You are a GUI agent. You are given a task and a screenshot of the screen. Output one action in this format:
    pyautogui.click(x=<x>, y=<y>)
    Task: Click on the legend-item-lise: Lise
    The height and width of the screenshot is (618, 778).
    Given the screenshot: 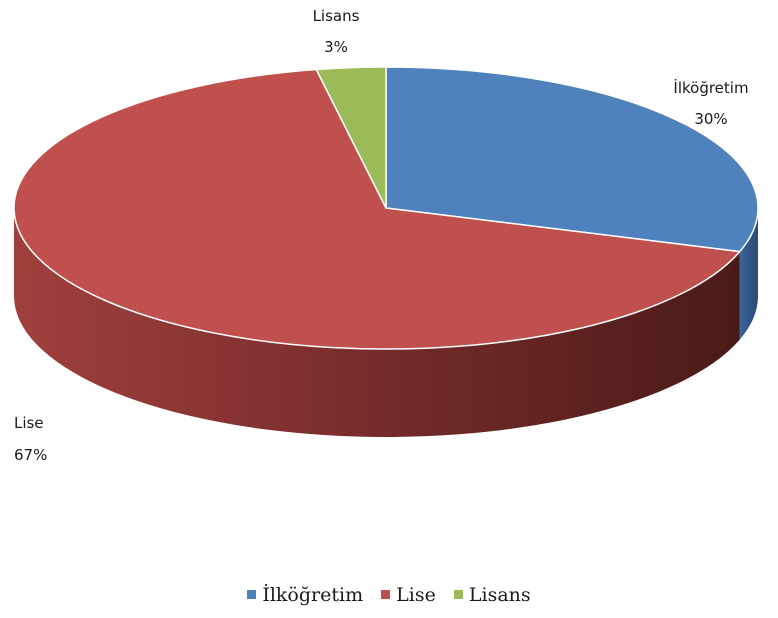 What is the action you would take?
    pyautogui.click(x=408, y=595)
    